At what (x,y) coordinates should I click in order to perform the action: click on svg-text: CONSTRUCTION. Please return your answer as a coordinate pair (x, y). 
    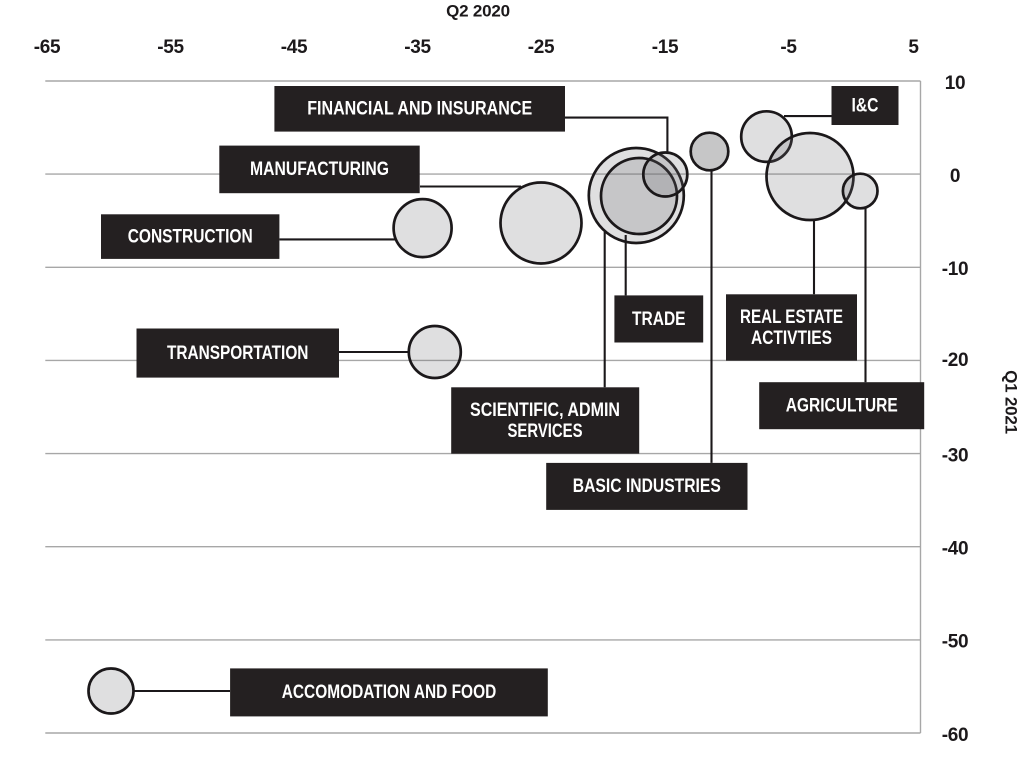
    Looking at the image, I should click on (190, 236).